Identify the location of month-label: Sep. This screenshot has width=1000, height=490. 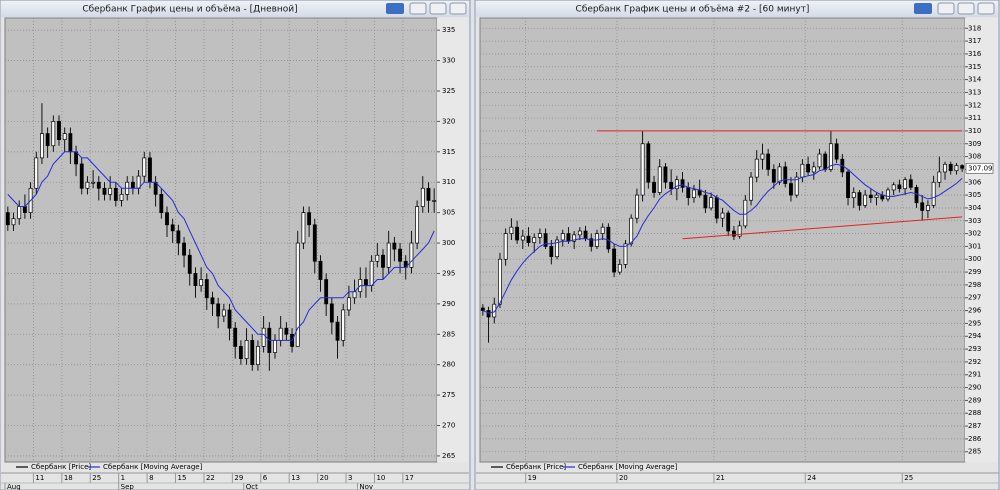
(128, 486).